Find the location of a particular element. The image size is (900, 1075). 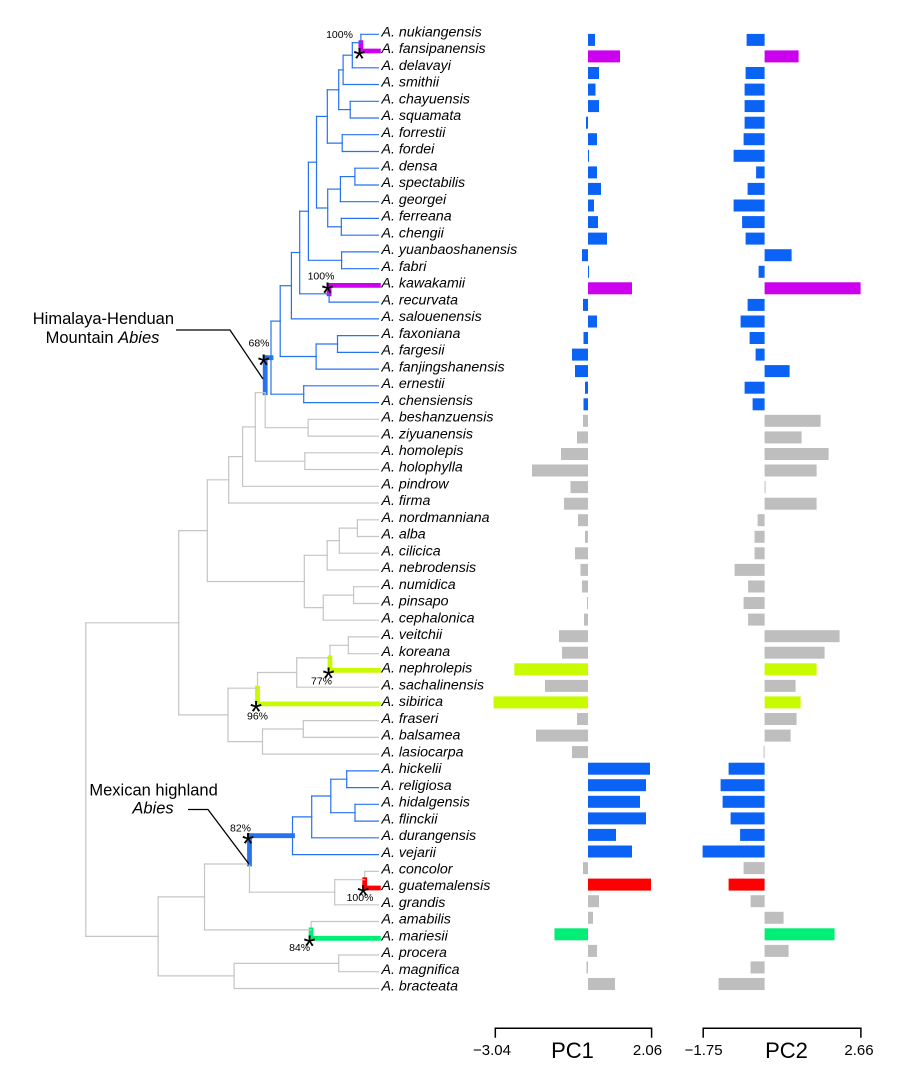

svg-text: A. durangensis is located at coordinates (429, 836).